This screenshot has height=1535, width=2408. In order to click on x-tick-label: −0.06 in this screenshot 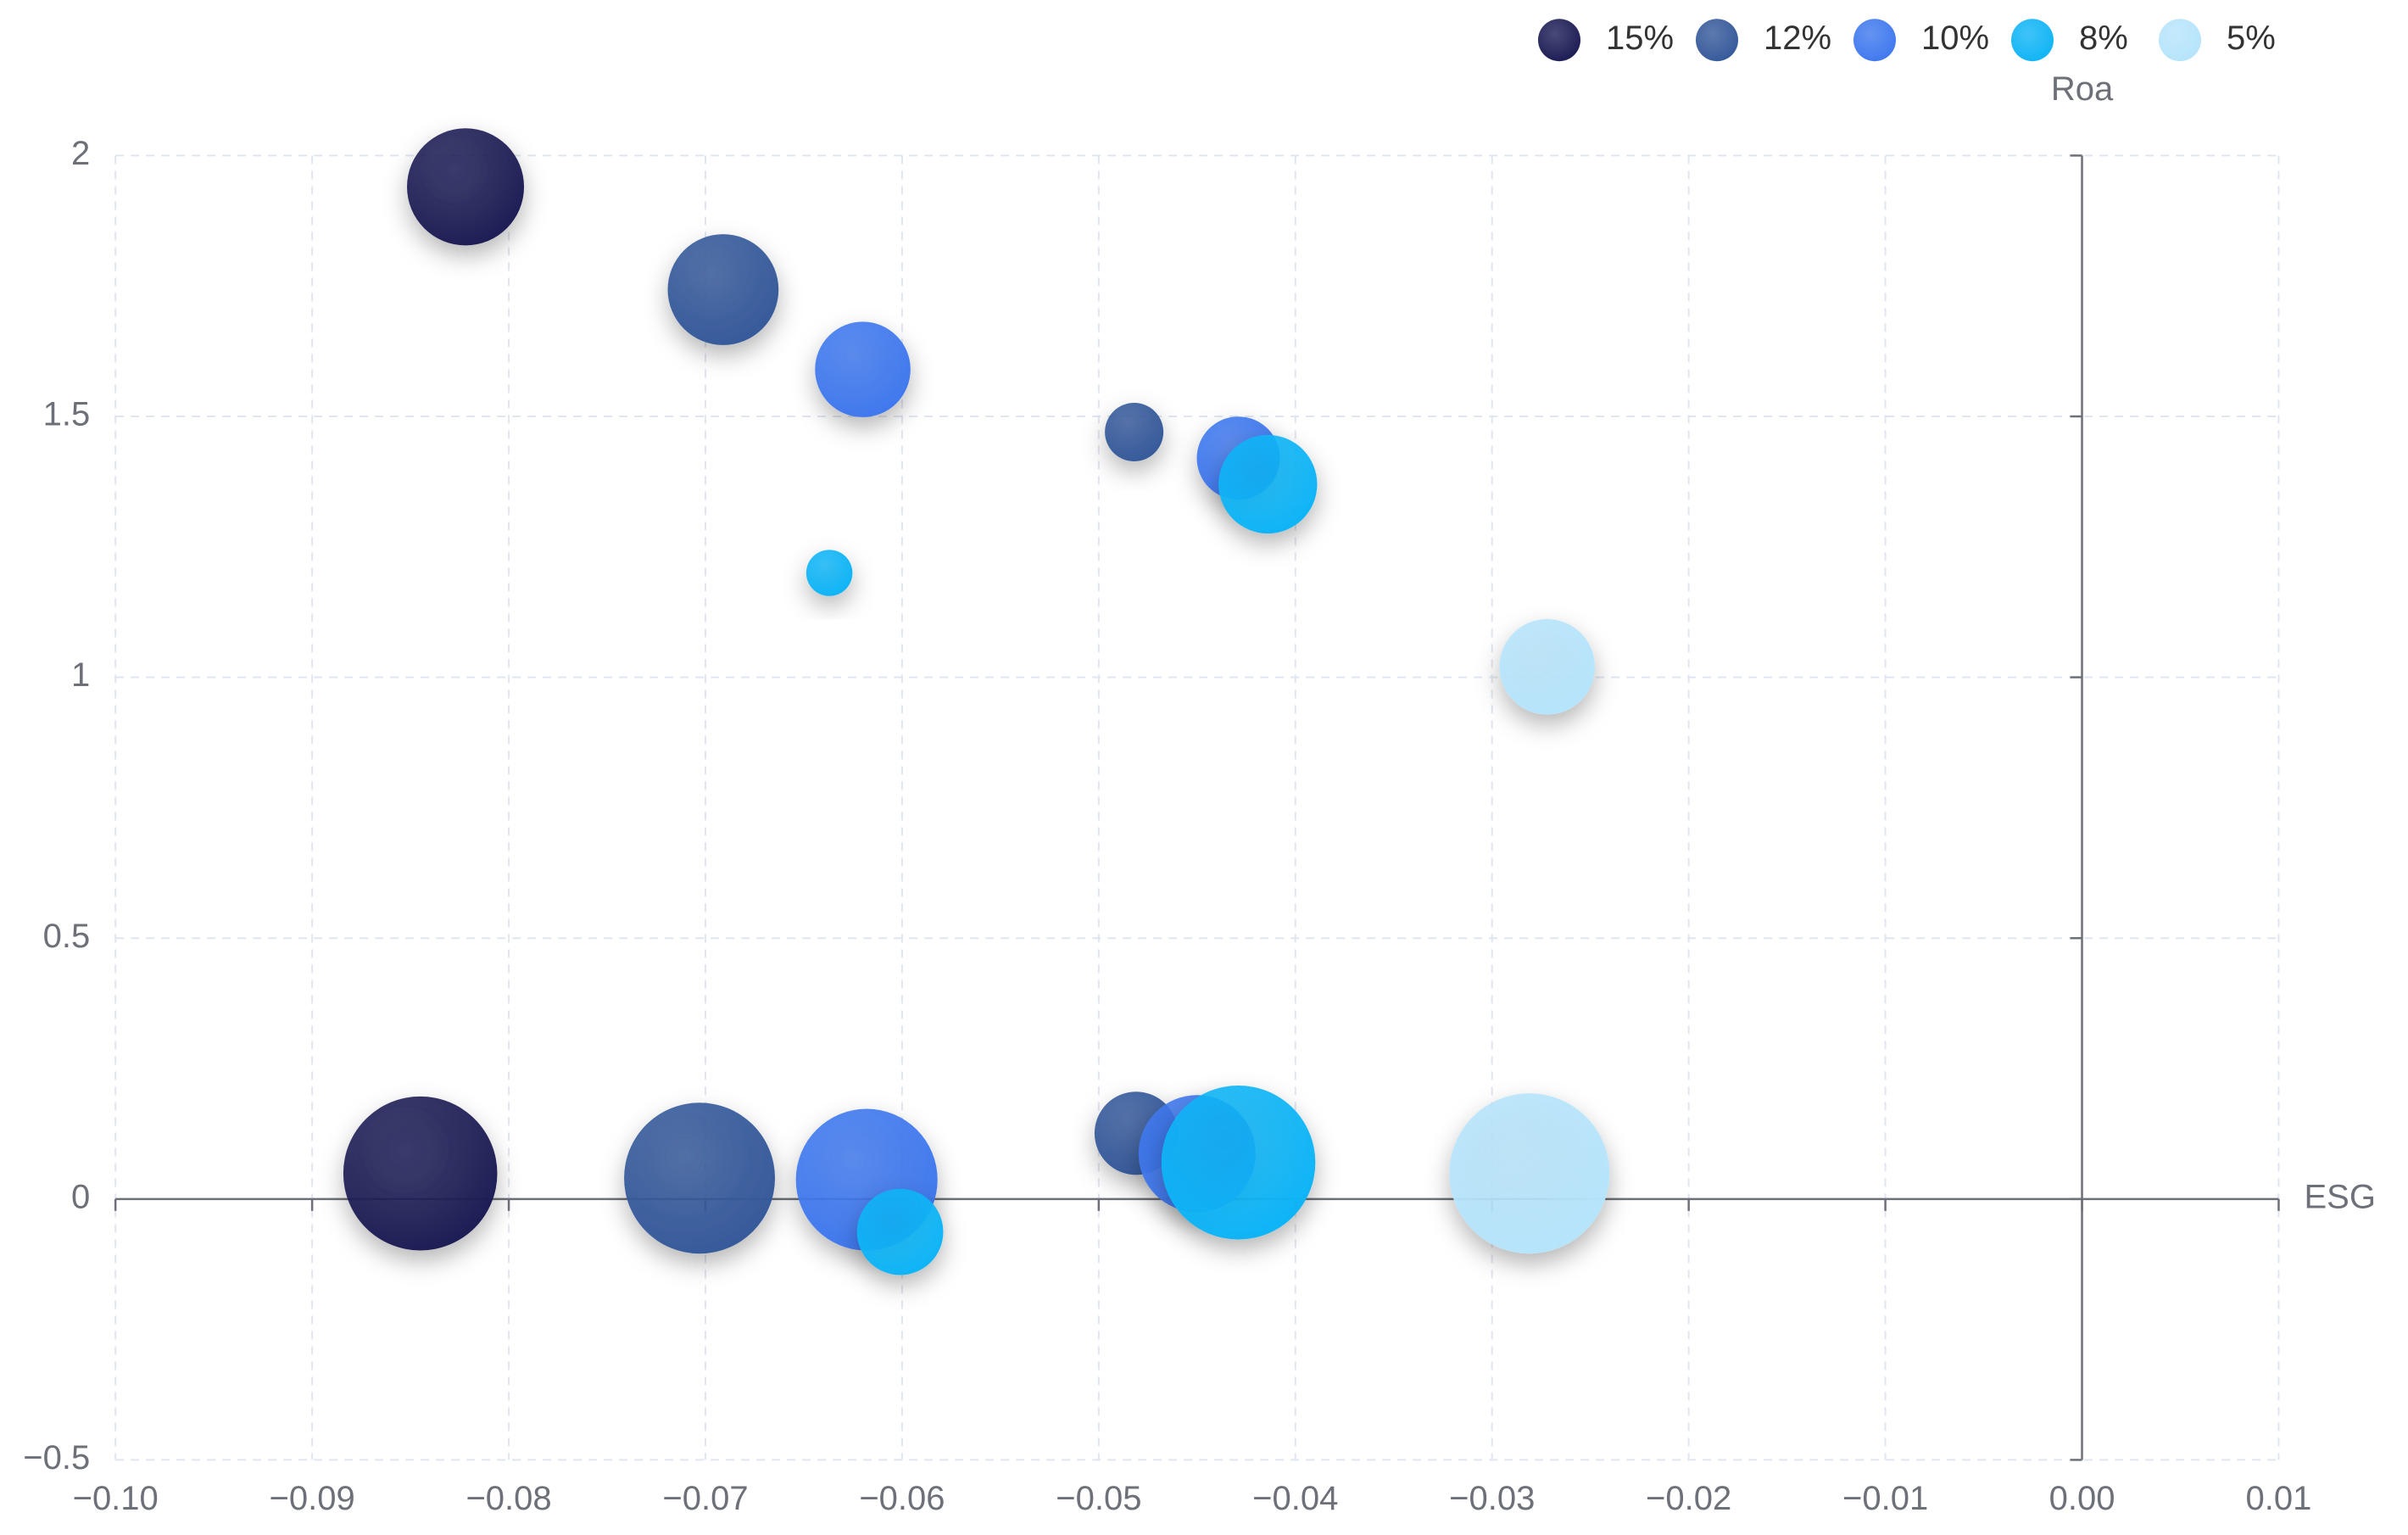, I will do `click(902, 1499)`.